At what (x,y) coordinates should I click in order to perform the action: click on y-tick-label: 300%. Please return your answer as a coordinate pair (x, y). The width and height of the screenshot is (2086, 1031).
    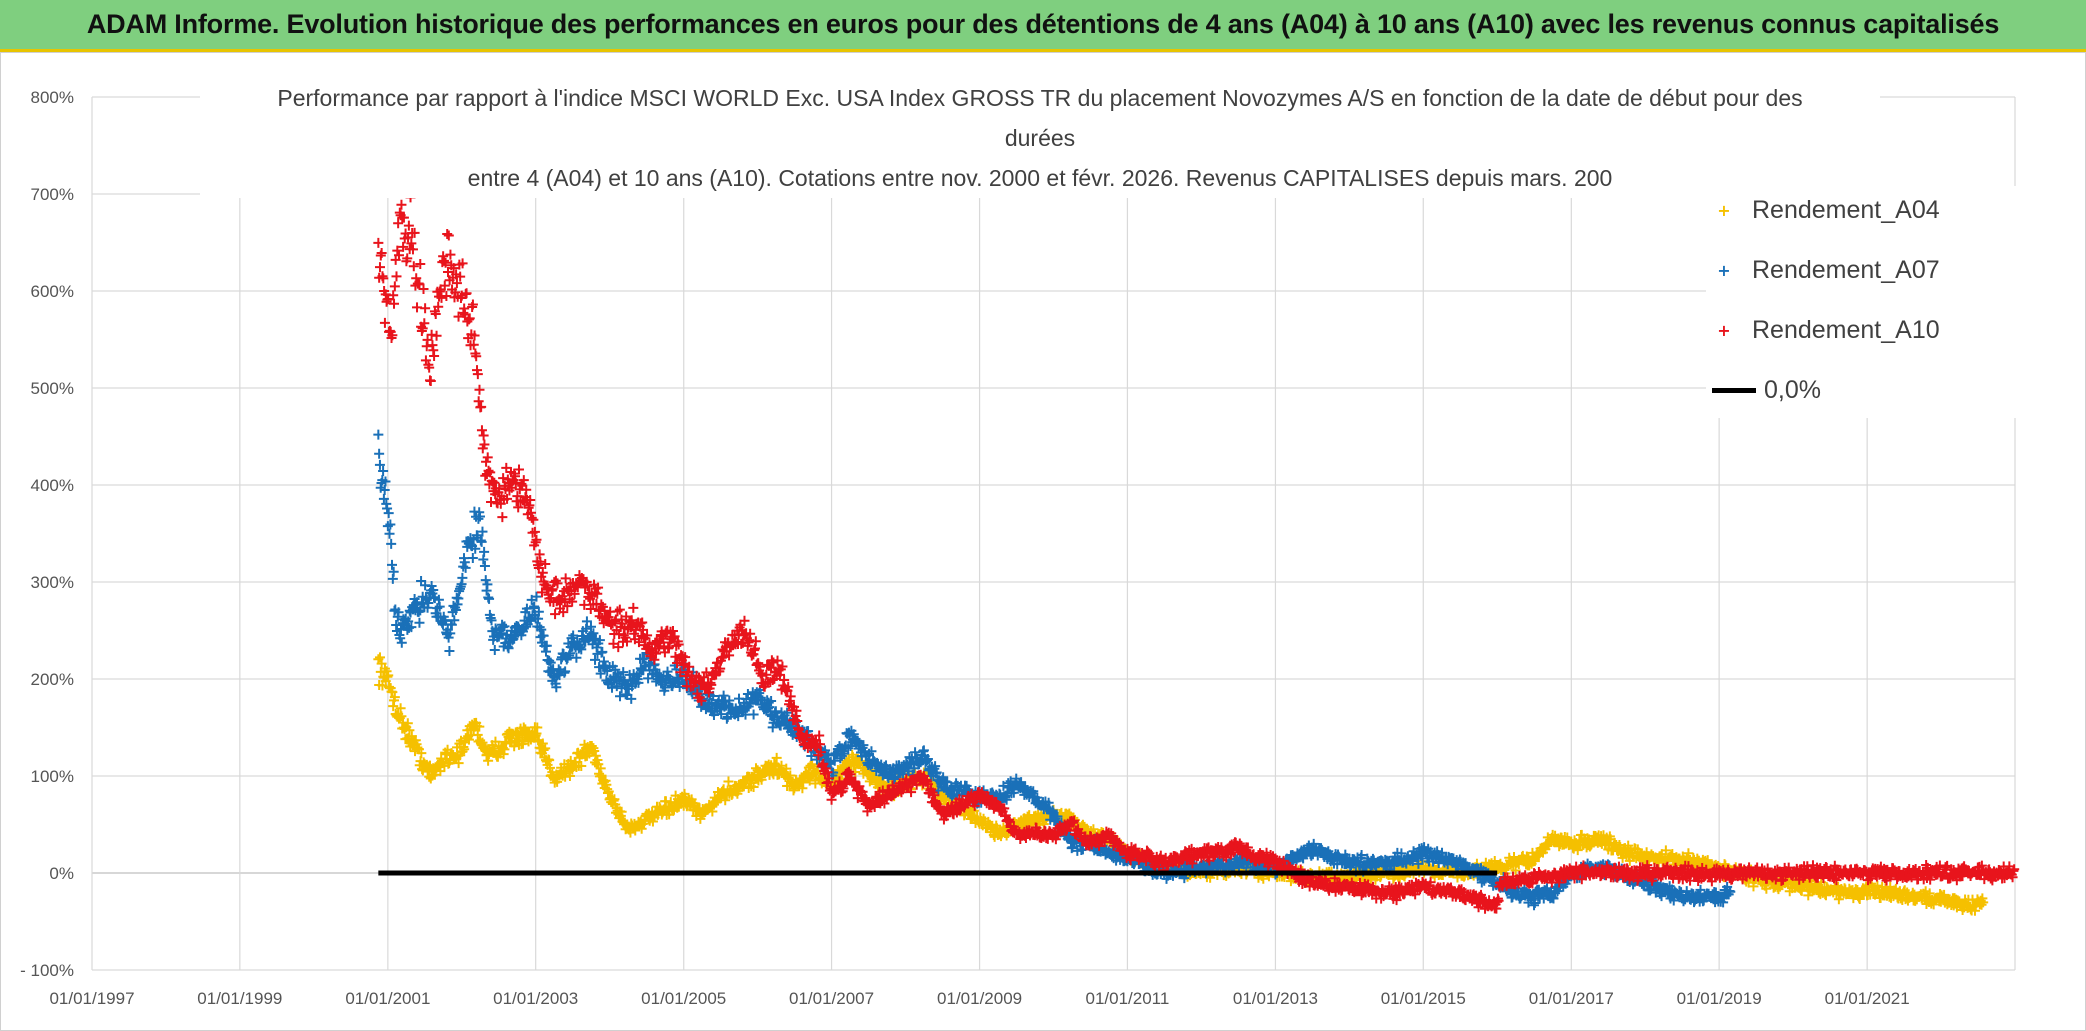
    Looking at the image, I should click on (52, 582).